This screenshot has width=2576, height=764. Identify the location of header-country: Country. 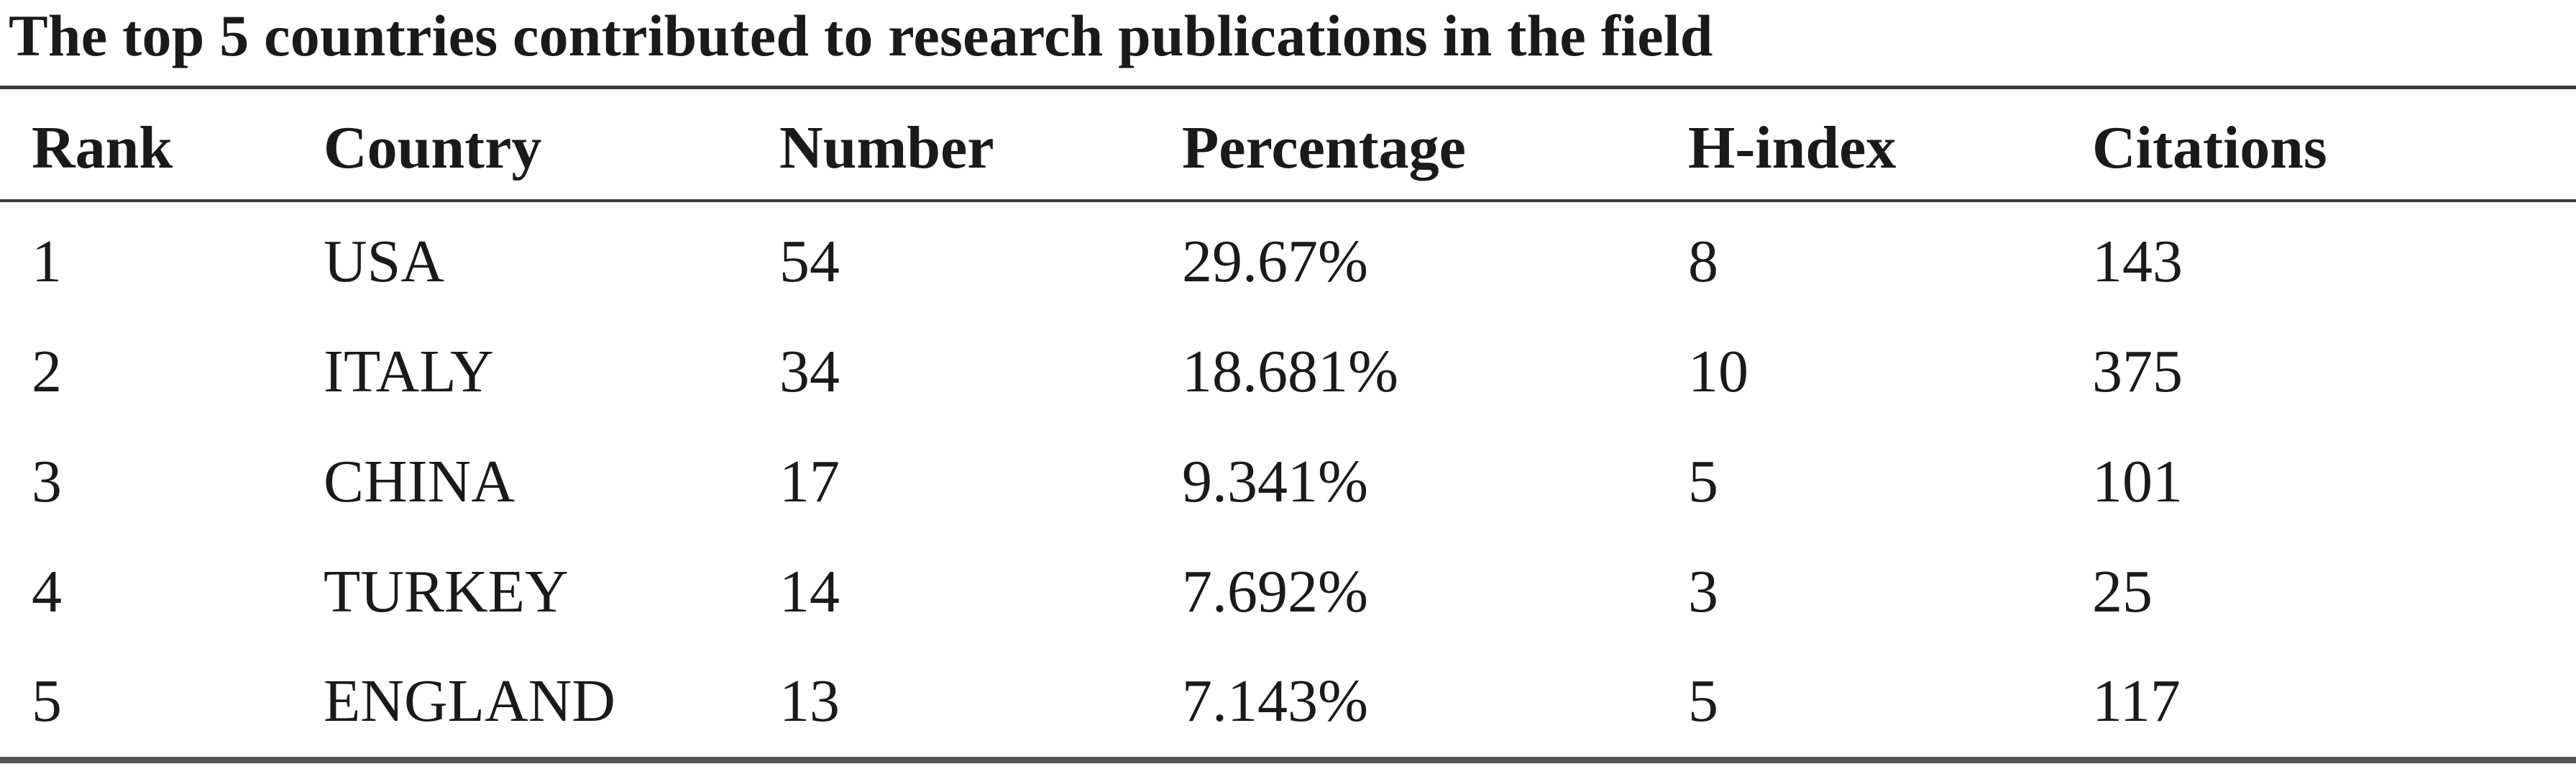
(433, 147).